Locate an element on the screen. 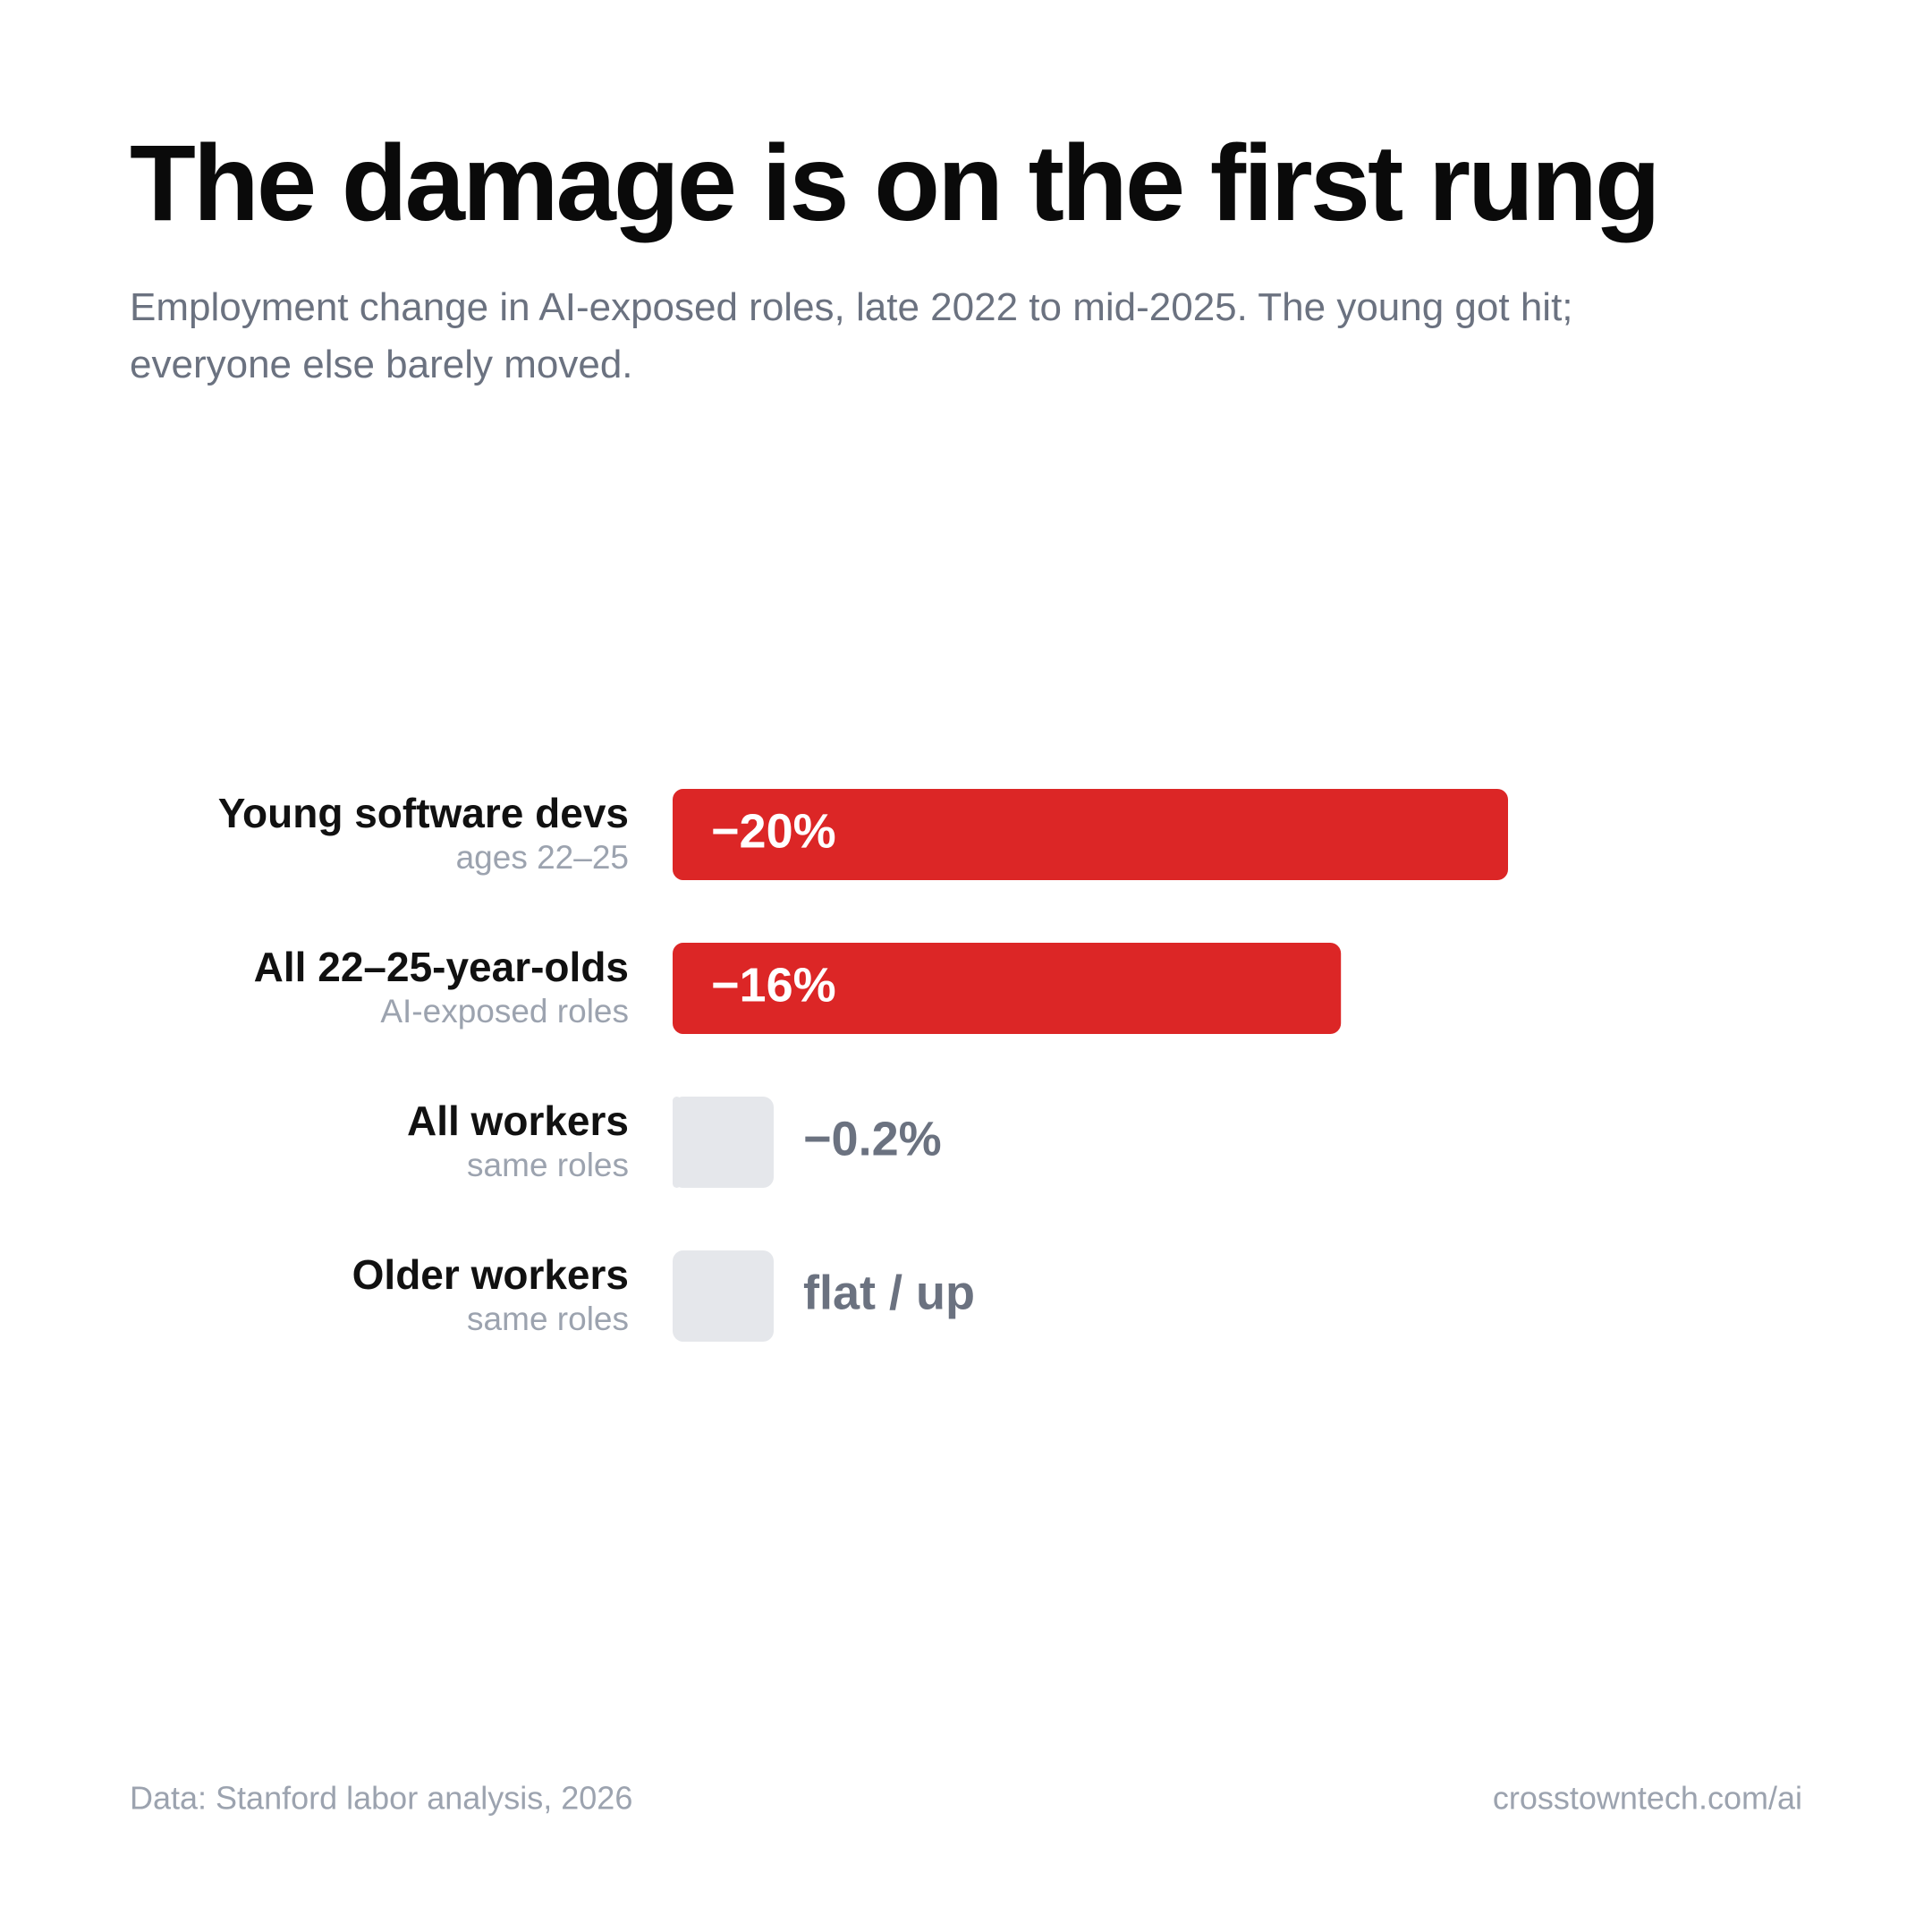  category-label: All 22–25-year-olds is located at coordinates (441, 967).